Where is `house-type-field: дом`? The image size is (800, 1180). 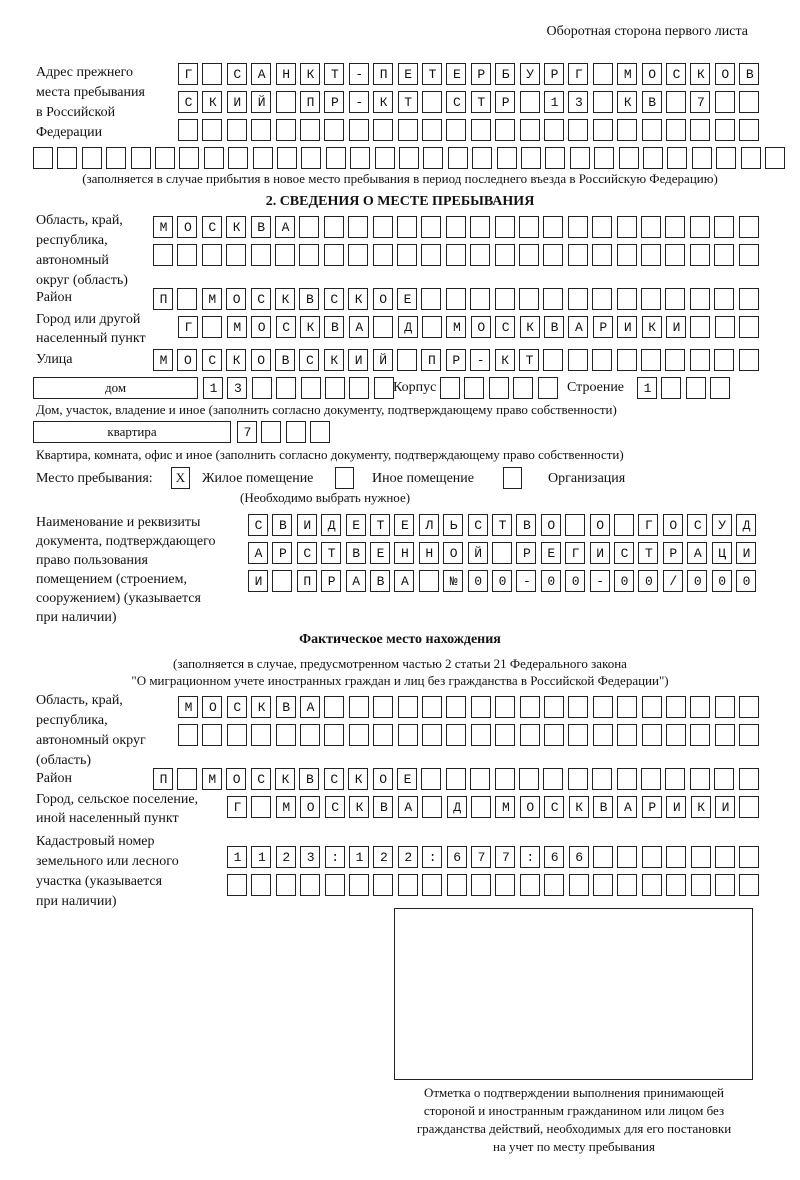
house-type-field: дом is located at coordinates (115, 388).